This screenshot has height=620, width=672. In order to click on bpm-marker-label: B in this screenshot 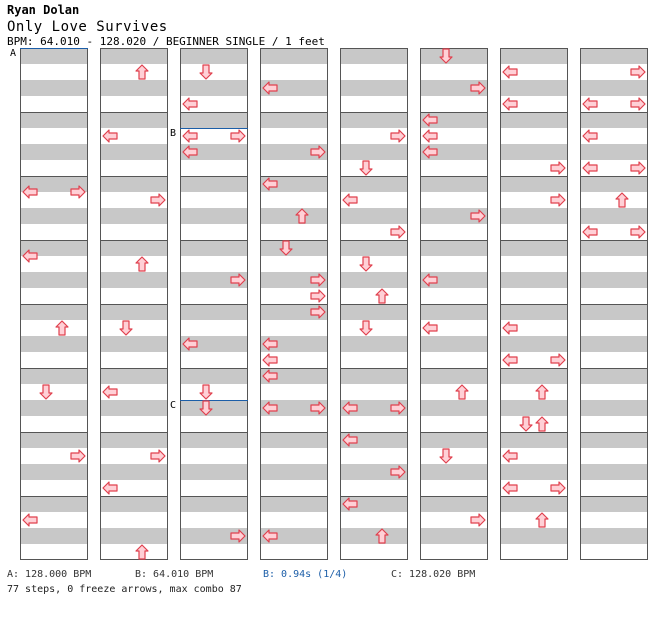, I will do `click(173, 133)`.